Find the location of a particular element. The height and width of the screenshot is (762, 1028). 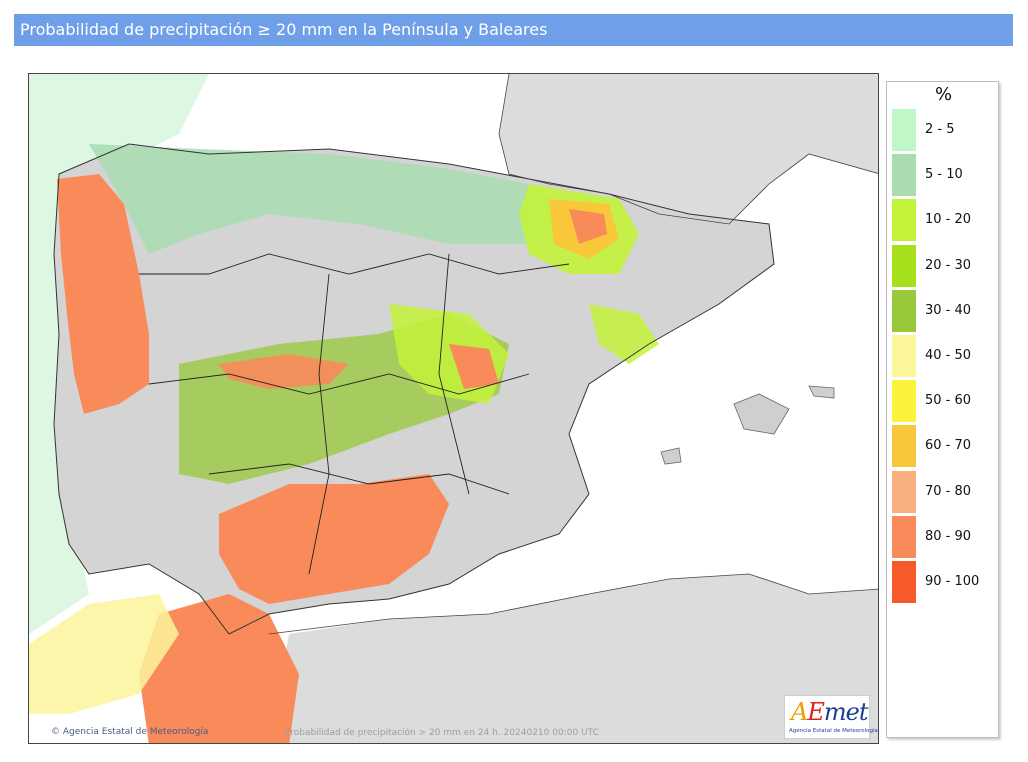

aemet-logo-subtext: Agencia Estatal de Meteorología is located at coordinates (833, 731).